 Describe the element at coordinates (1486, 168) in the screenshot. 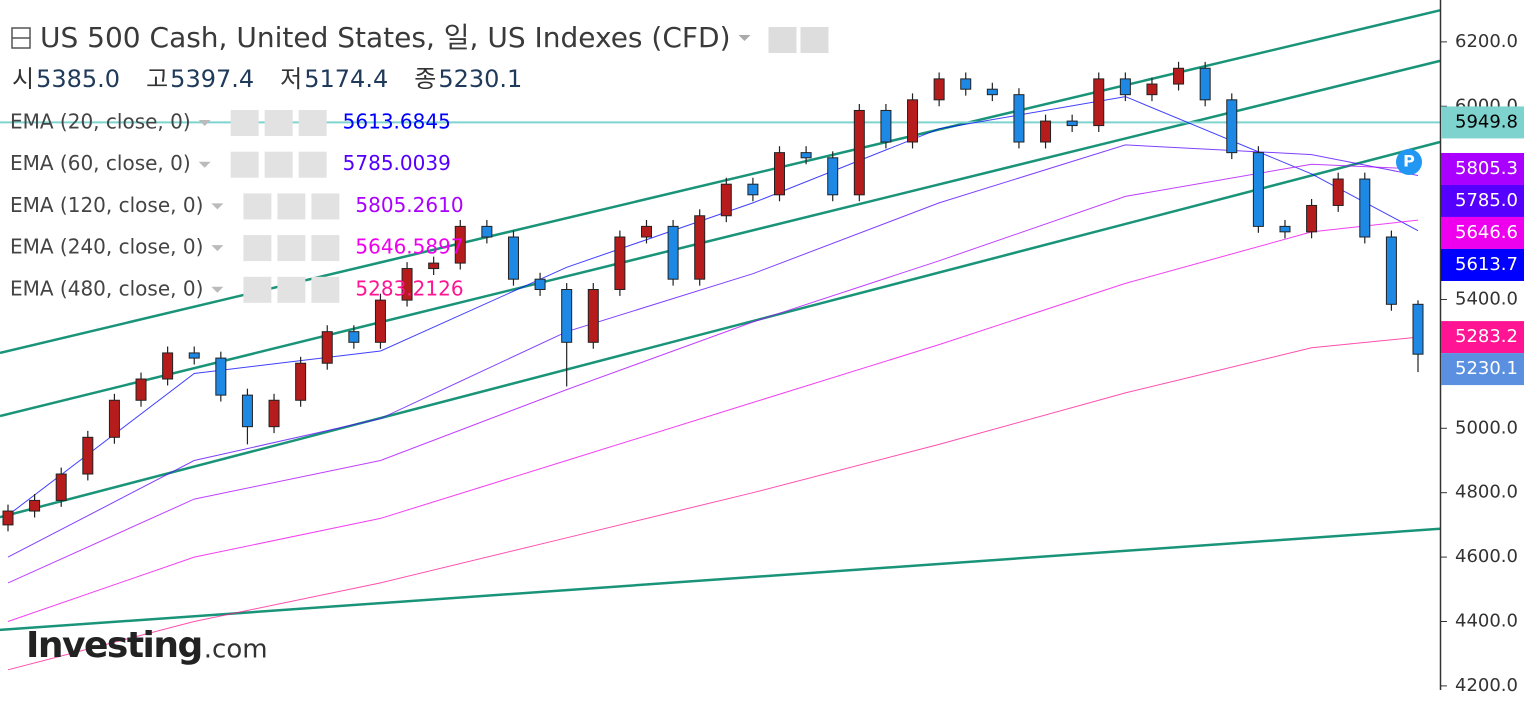

I see `price-label: 5805.3` at that location.